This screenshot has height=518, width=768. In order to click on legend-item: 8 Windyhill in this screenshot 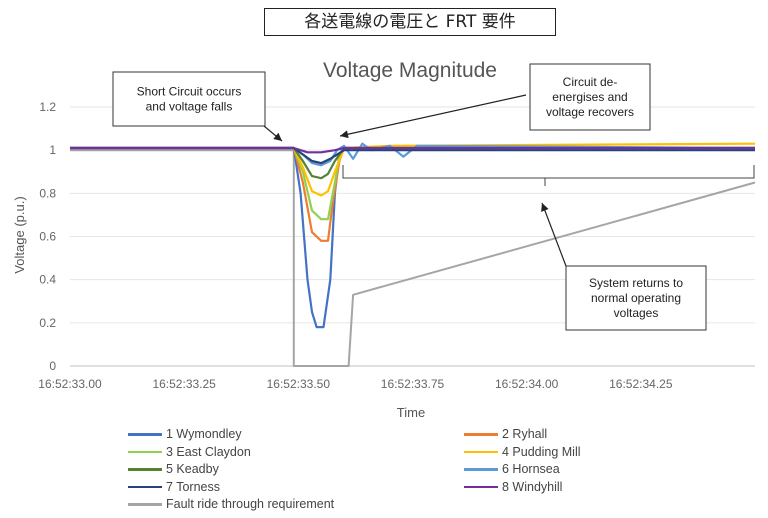, I will do `click(513, 487)`.